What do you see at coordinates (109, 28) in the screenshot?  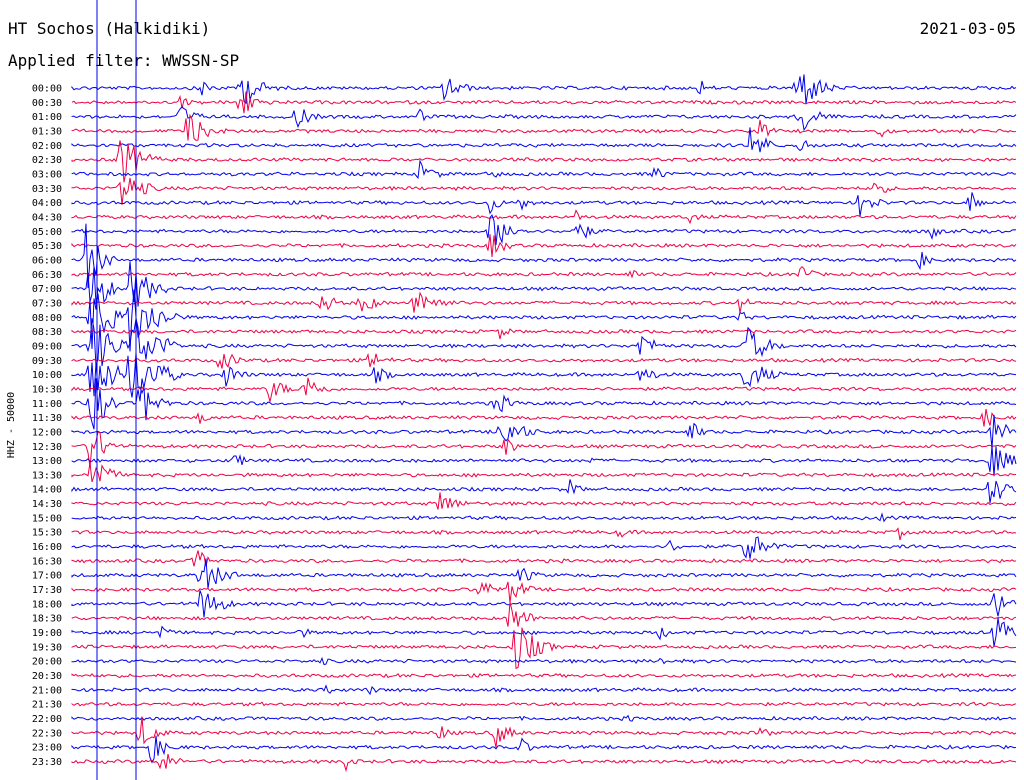 I see `station-title: HT Sochos (Halkidiki)` at bounding box center [109, 28].